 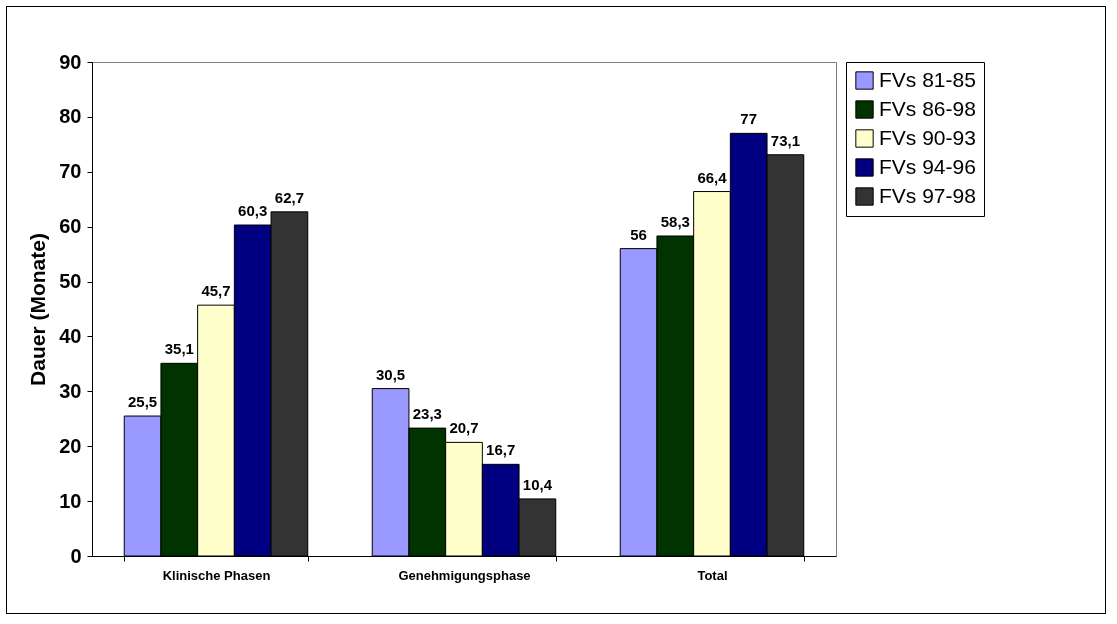 What do you see at coordinates (70, 390) in the screenshot?
I see `y-tick-label: 30` at bounding box center [70, 390].